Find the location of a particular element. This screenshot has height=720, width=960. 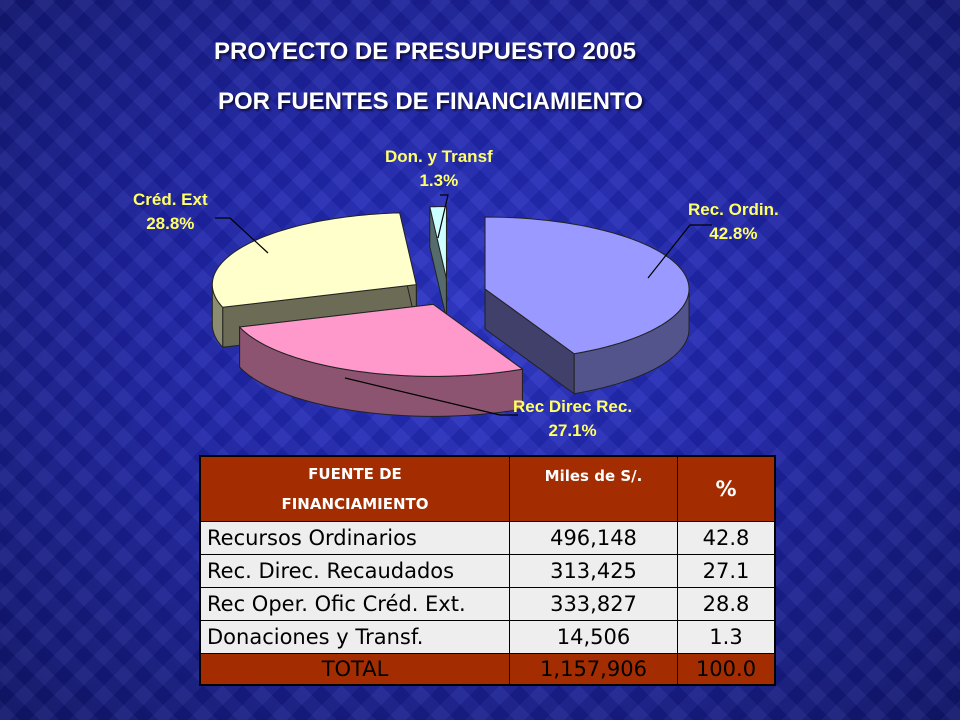

slice-percent: 27.1% is located at coordinates (572, 430).